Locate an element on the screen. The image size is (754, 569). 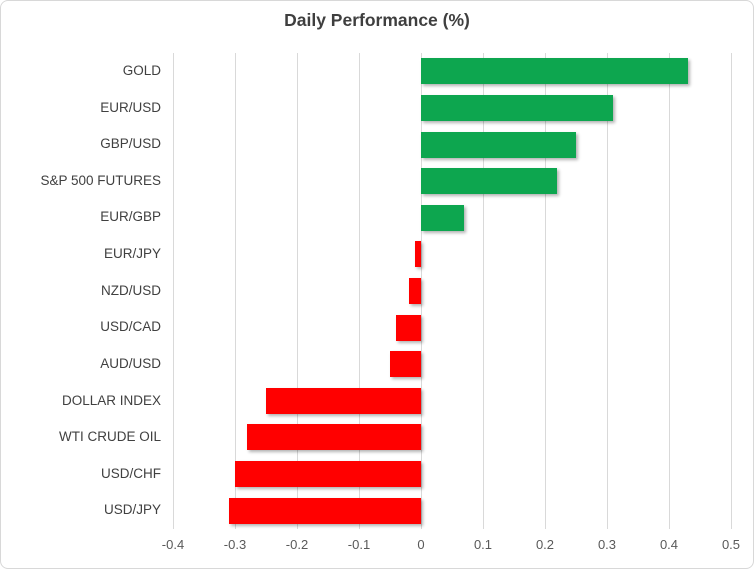
bar-usd-cad is located at coordinates (408, 327).